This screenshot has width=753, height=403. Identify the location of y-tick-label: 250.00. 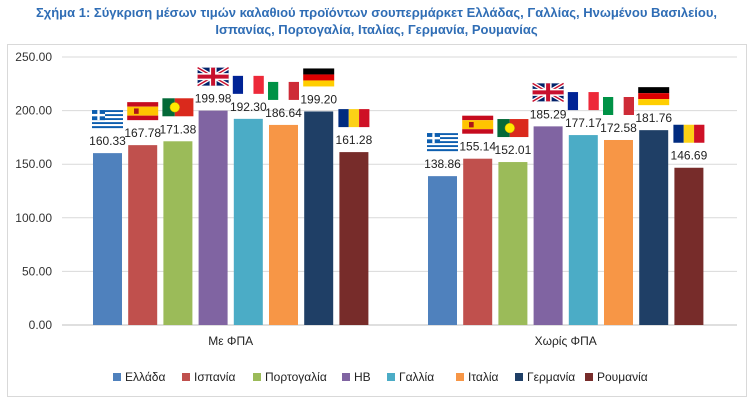
(33, 57).